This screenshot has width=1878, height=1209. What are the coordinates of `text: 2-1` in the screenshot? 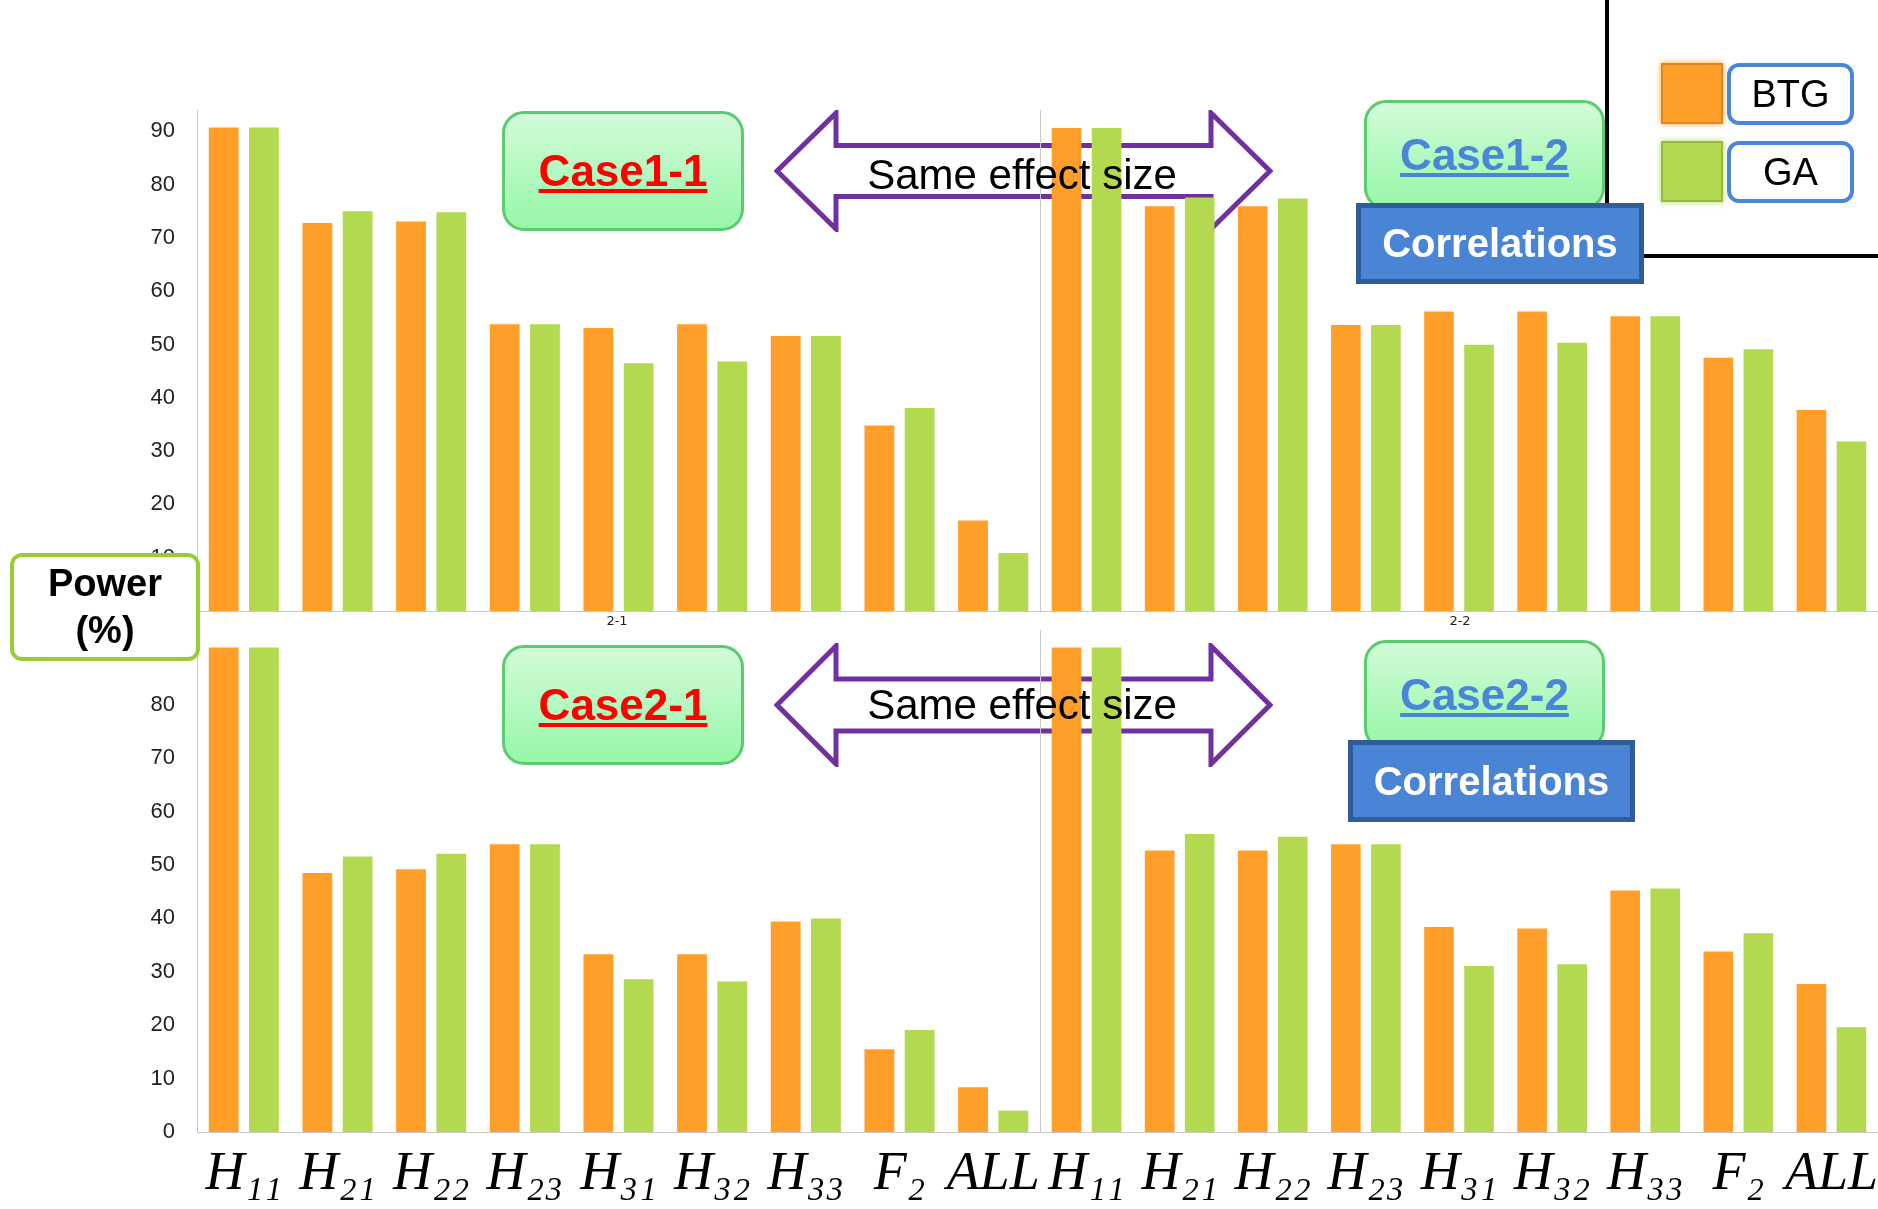 It's located at (617, 620).